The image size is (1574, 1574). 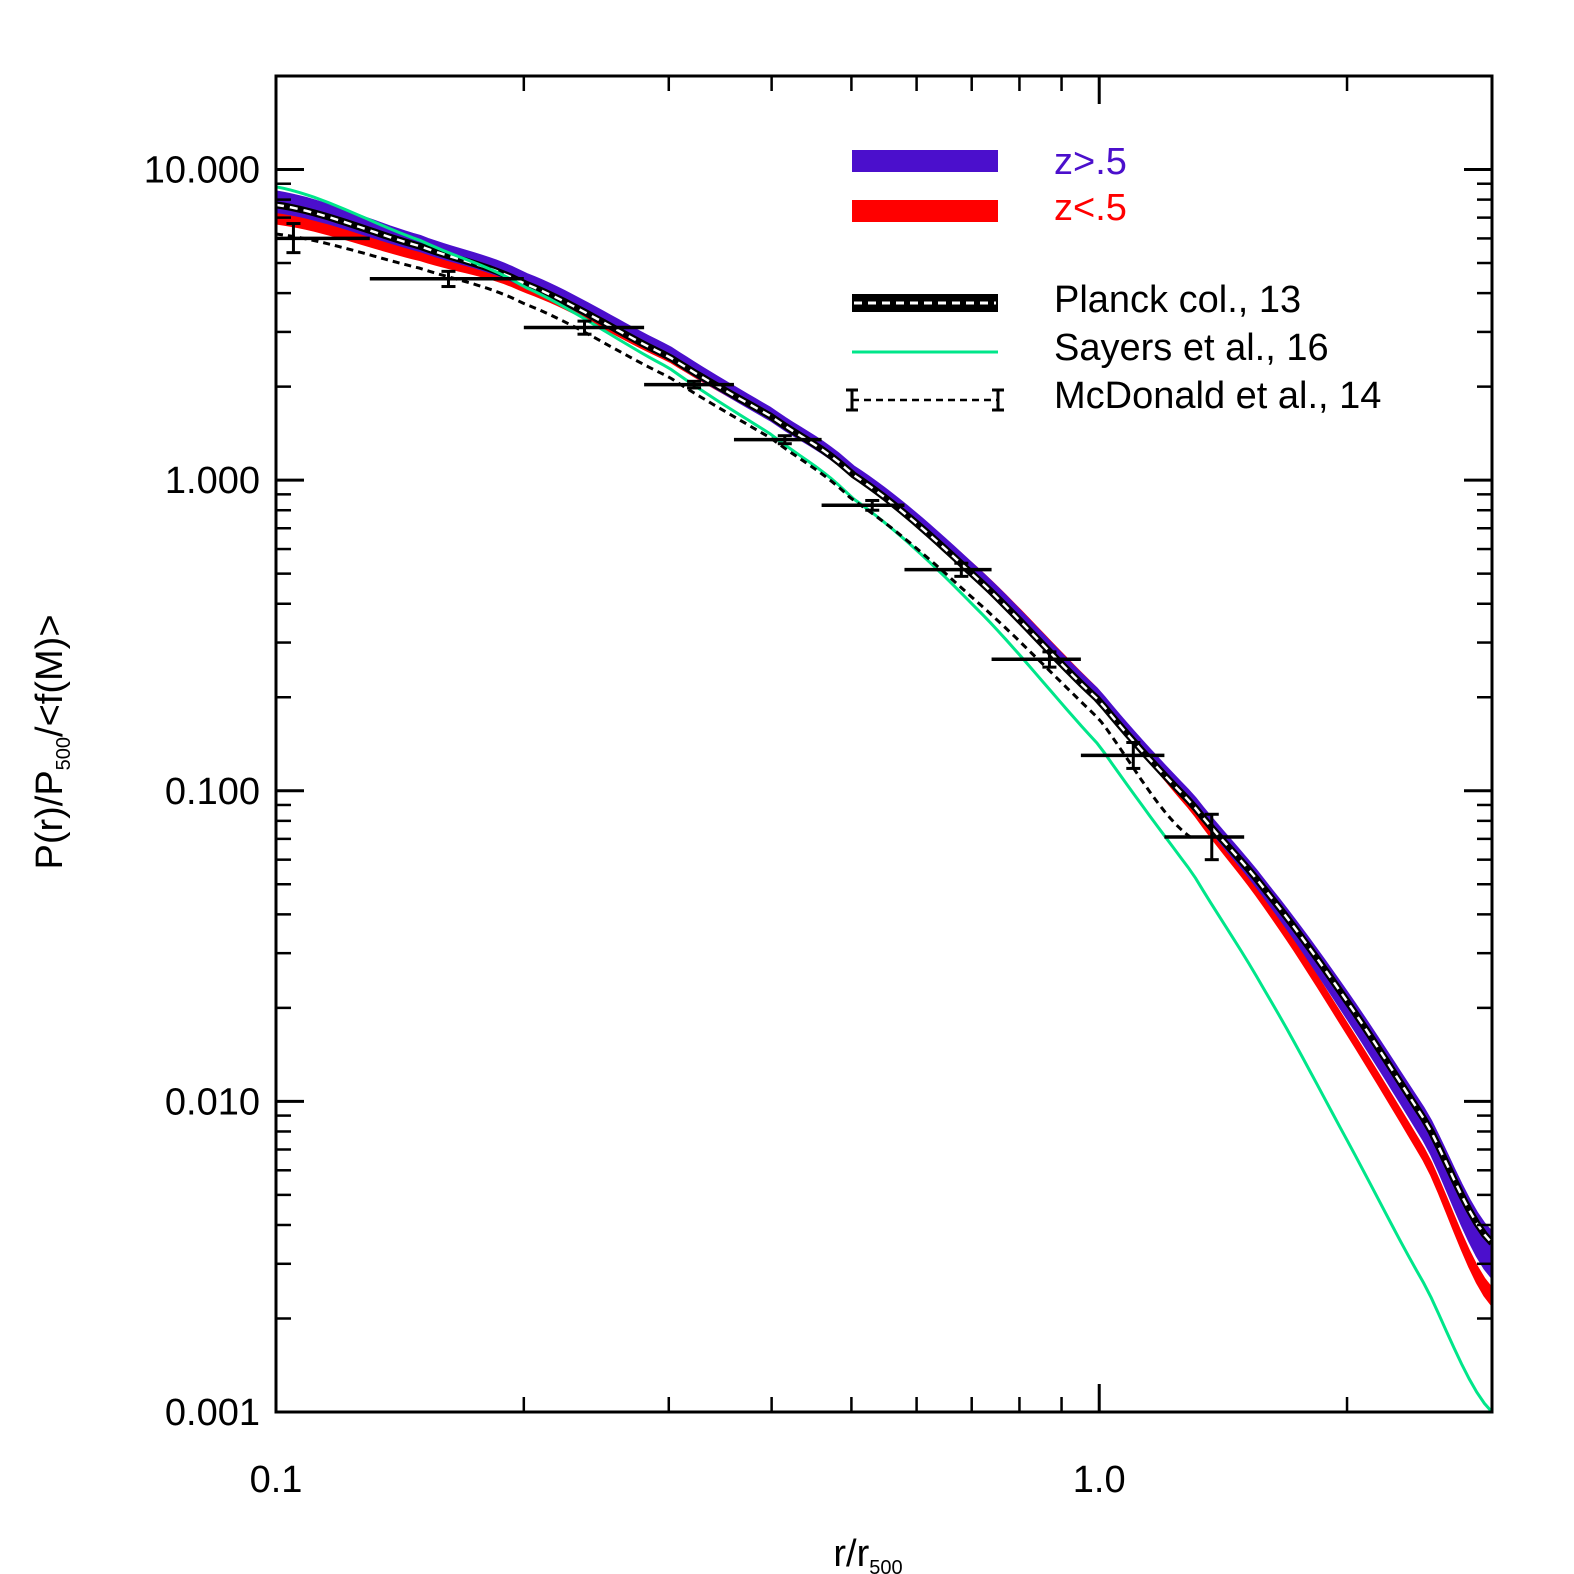 What do you see at coordinates (885, 1565) in the screenshot?
I see `x-axis-label-sub: 500` at bounding box center [885, 1565].